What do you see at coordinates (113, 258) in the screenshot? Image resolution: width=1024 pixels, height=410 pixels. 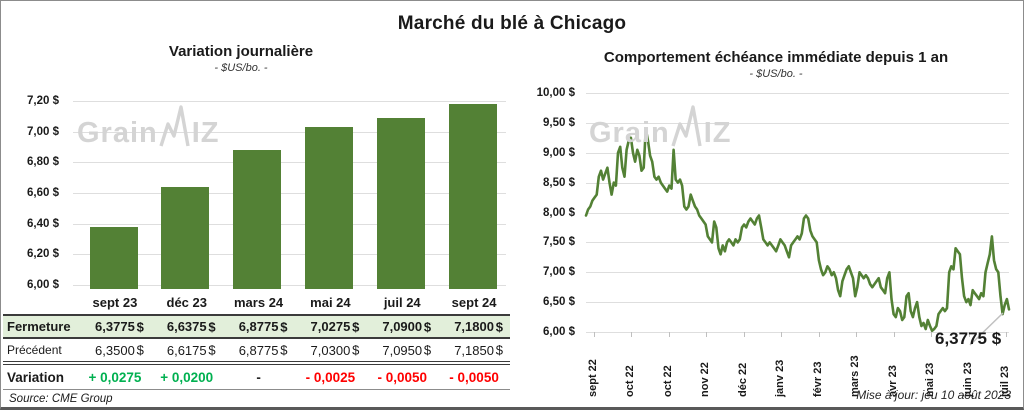 I see `bar-sept 23` at bounding box center [113, 258].